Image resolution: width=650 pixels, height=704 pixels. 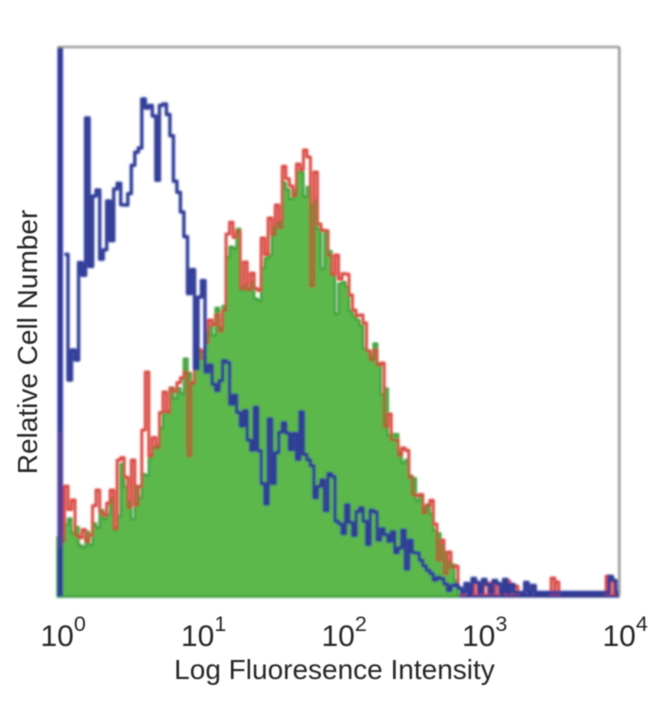 I want to click on svg-text: Log Fluoresence Intensity, so click(x=334, y=669).